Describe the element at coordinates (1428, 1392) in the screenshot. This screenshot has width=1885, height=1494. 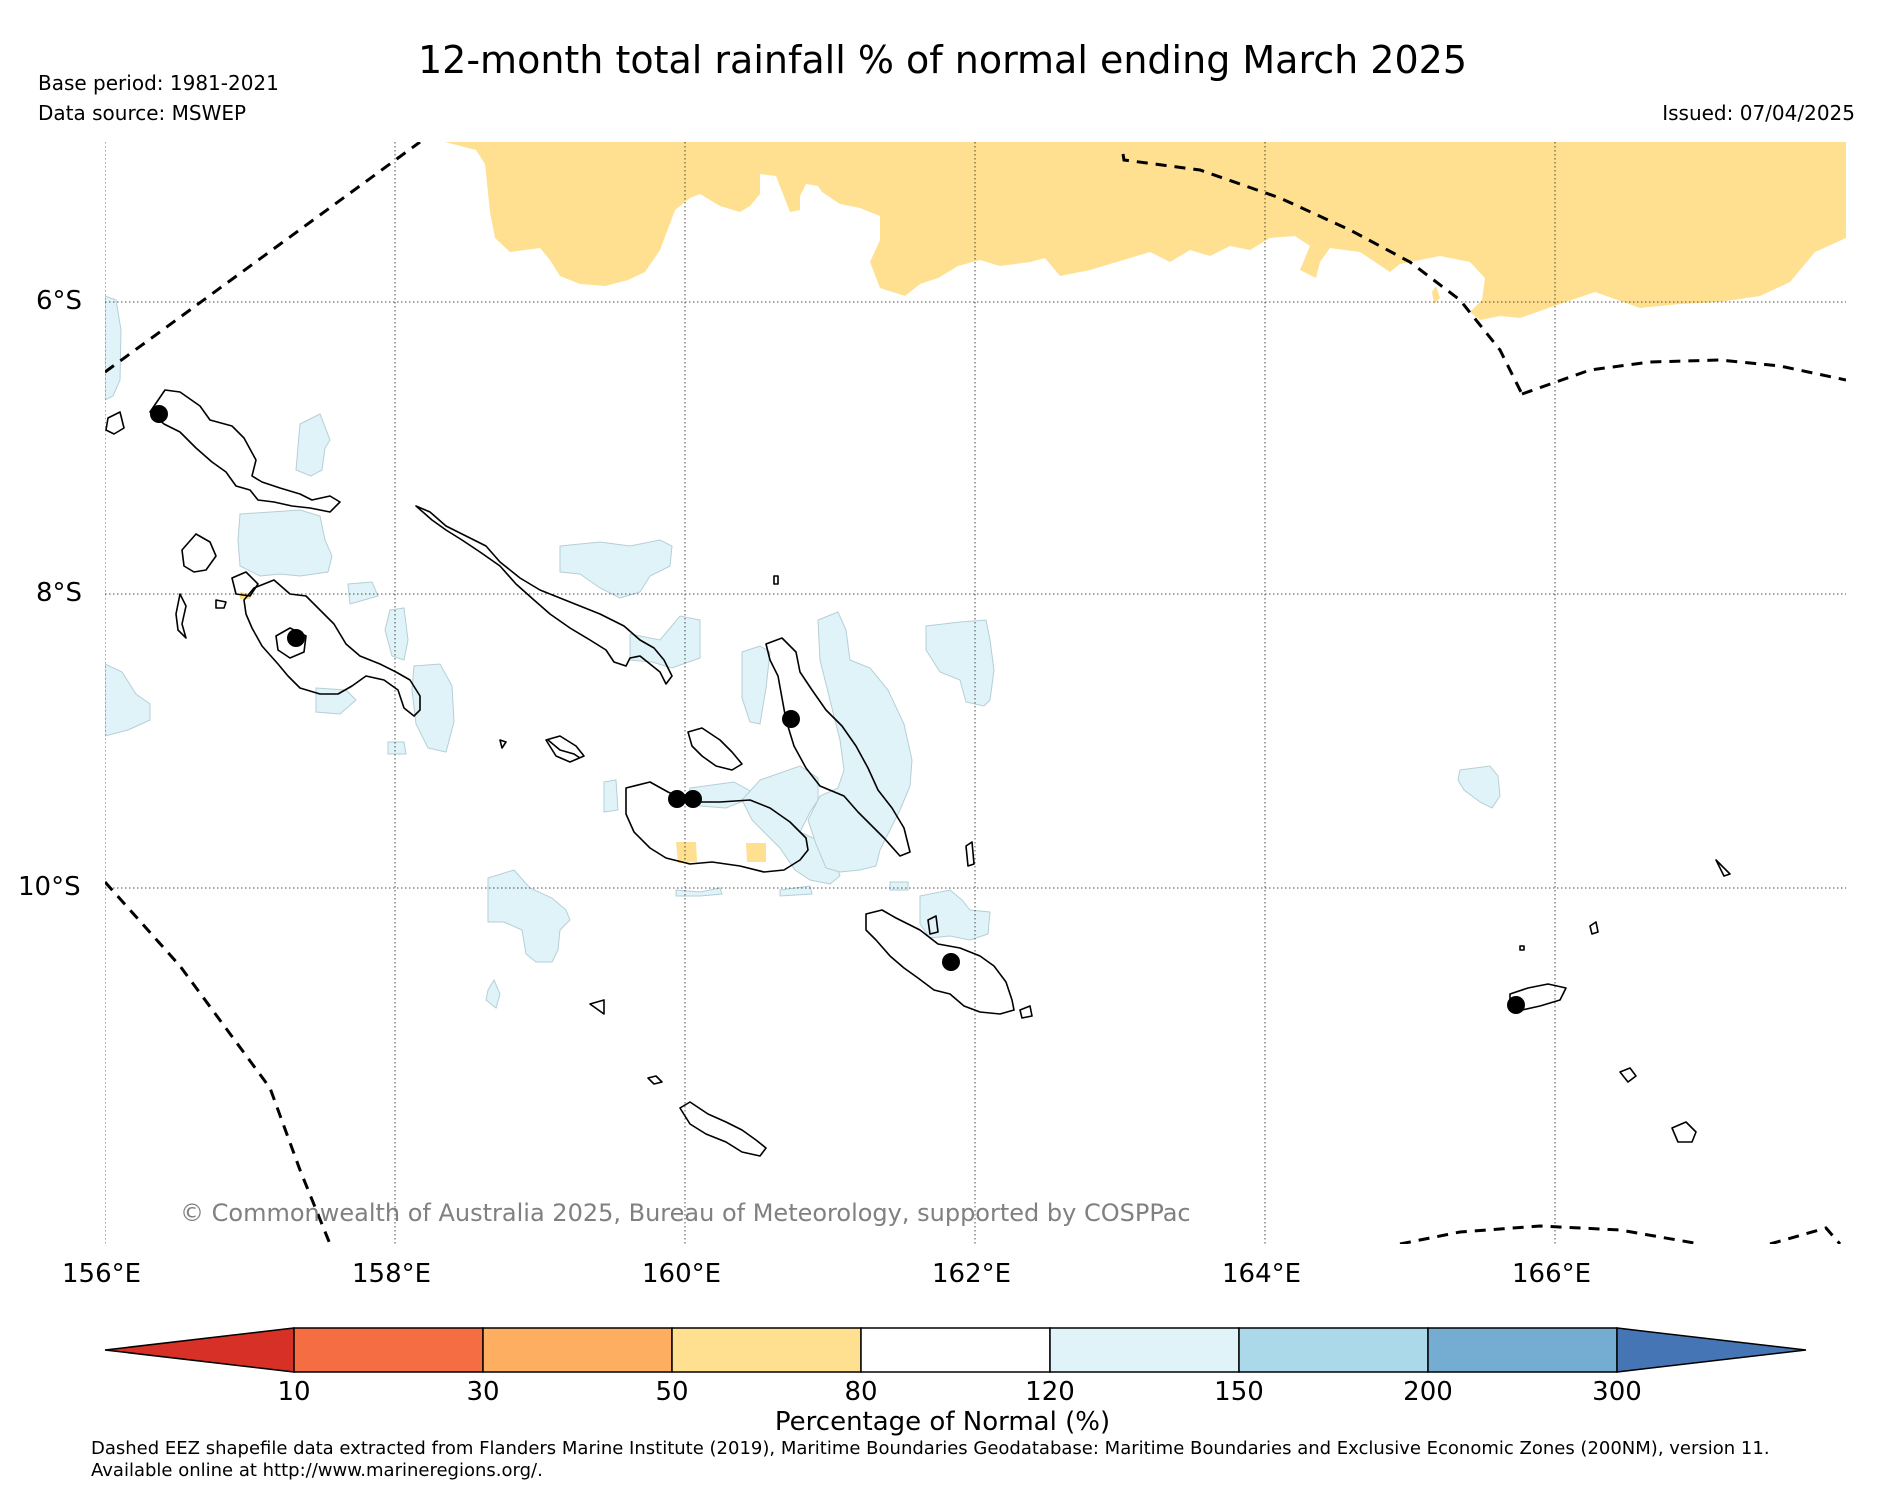
I see `colorbar-tick: 200` at that location.